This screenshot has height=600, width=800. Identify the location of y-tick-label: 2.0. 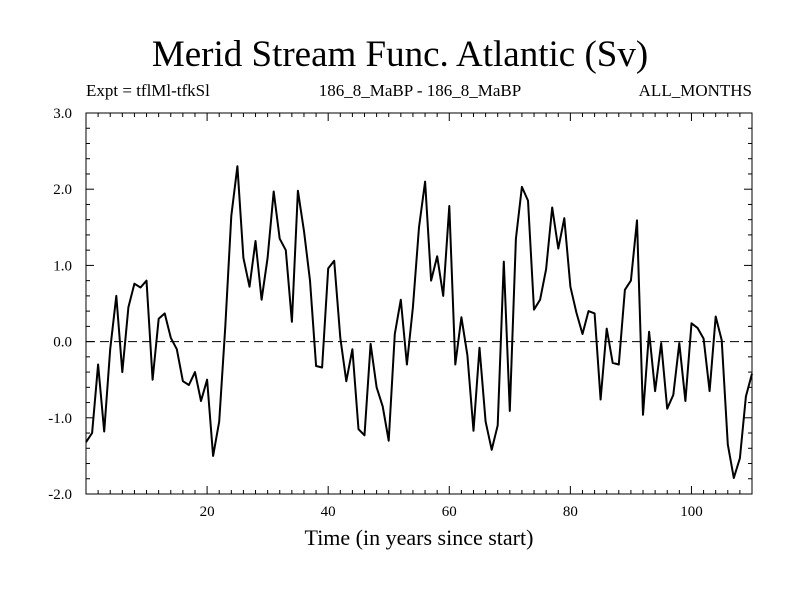
(62, 190).